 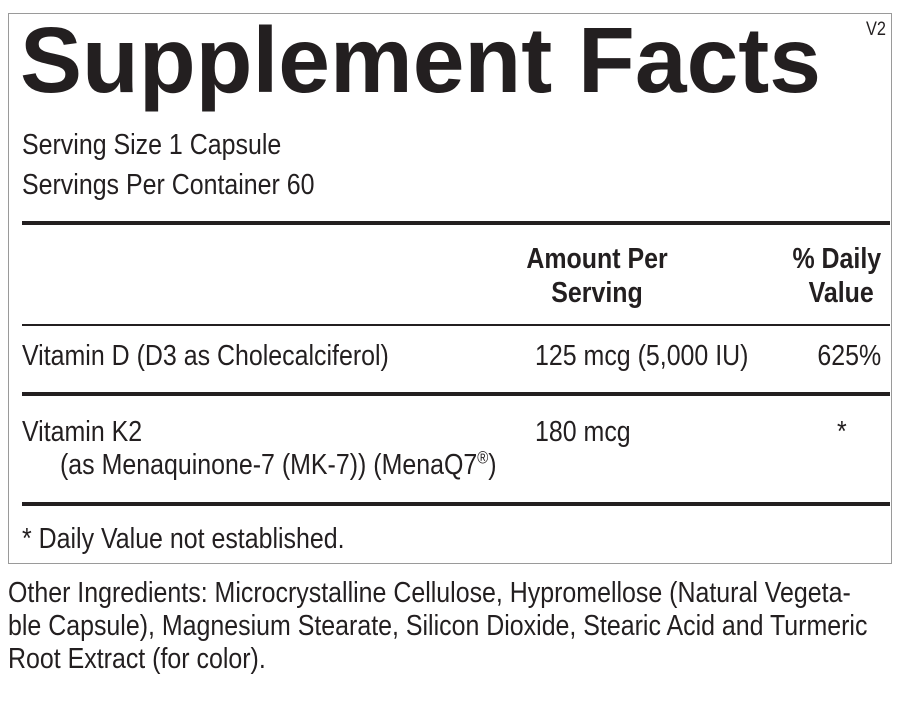 What do you see at coordinates (269, 465) in the screenshot?
I see `source-text: (as Menaquinone-7 (MK-7)) (MenaQ7` at bounding box center [269, 465].